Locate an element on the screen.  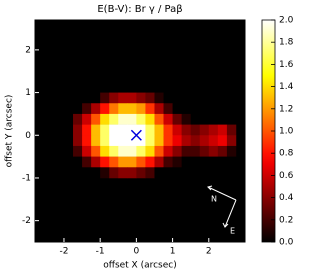
colorbar-tick-label: 0.6 is located at coordinates (286, 176).